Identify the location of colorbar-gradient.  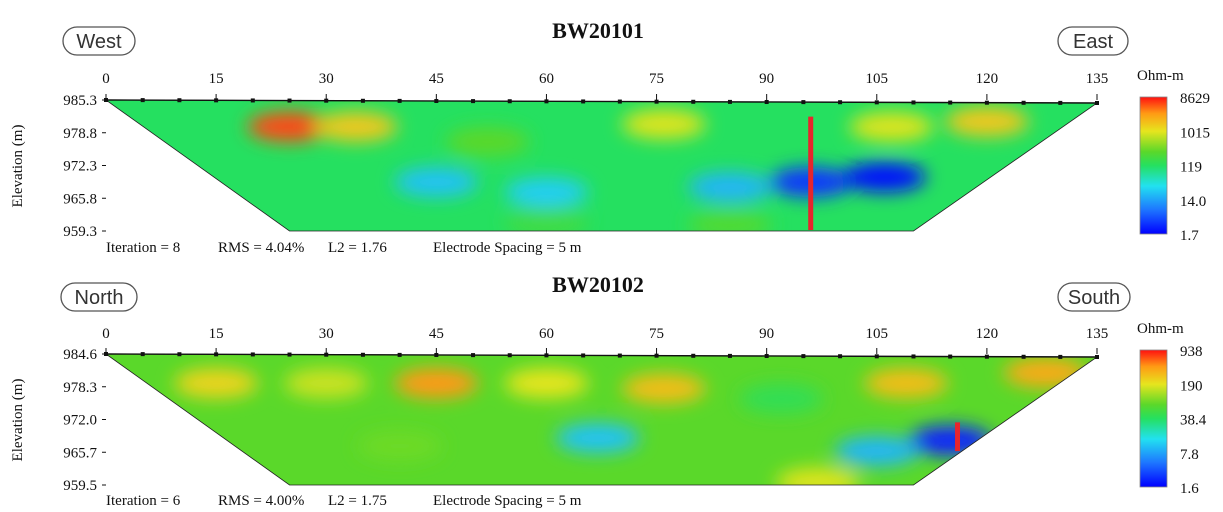
(1153, 418).